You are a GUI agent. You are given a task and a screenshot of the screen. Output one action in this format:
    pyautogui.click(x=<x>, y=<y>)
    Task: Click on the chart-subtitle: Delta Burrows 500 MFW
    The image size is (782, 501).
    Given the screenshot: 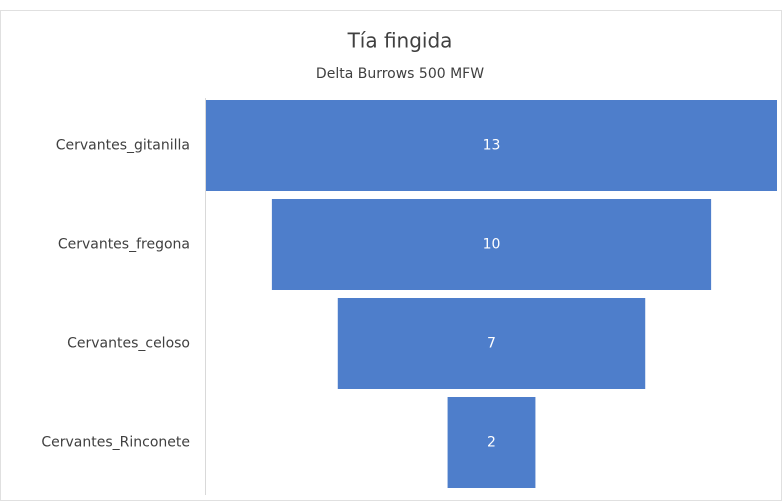 What is the action you would take?
    pyautogui.click(x=400, y=74)
    